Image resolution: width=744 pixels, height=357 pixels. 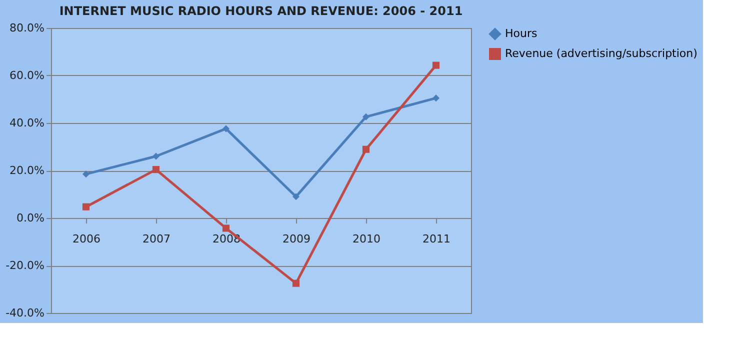 What do you see at coordinates (27, 75) in the screenshot?
I see `y-tick-label: 60.0%` at bounding box center [27, 75].